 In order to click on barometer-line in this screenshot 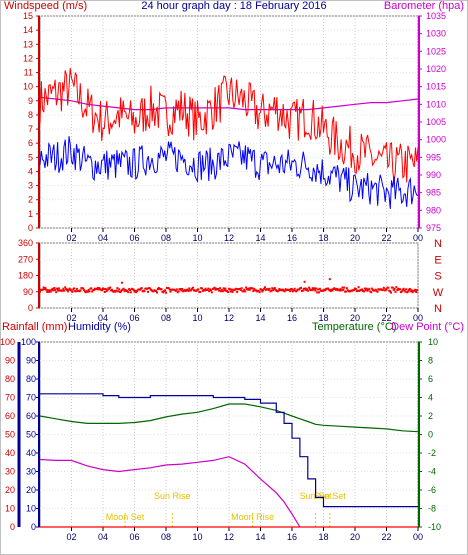, I will do `click(229, 103)`.